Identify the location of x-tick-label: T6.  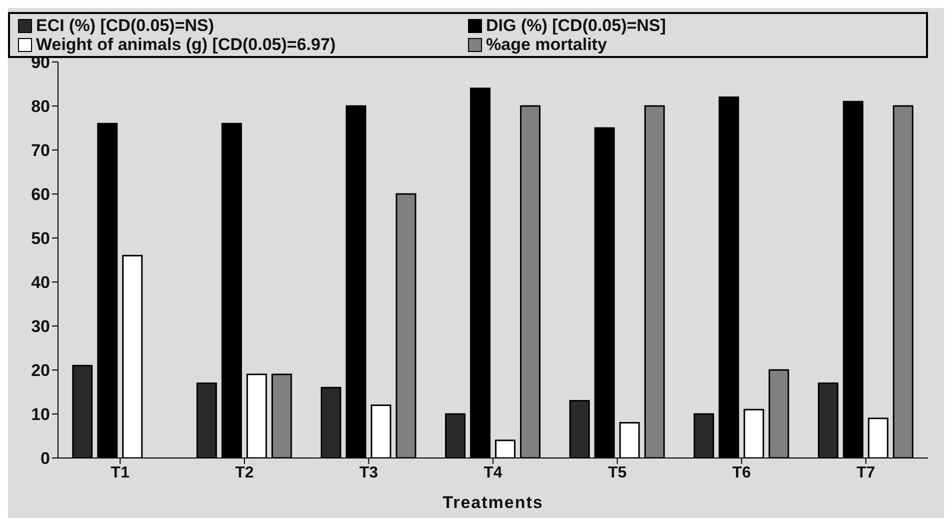
(742, 473).